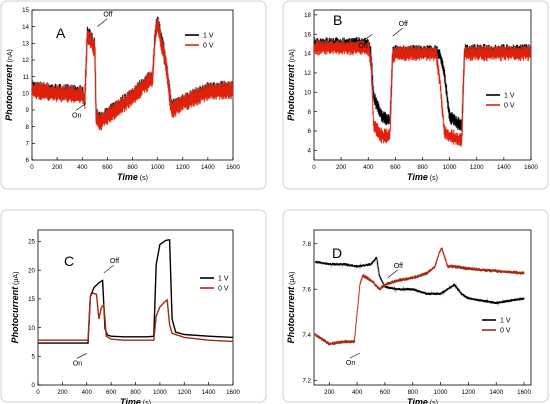  What do you see at coordinates (34, 385) in the screenshot?
I see `y-tick-label: 0` at bounding box center [34, 385].